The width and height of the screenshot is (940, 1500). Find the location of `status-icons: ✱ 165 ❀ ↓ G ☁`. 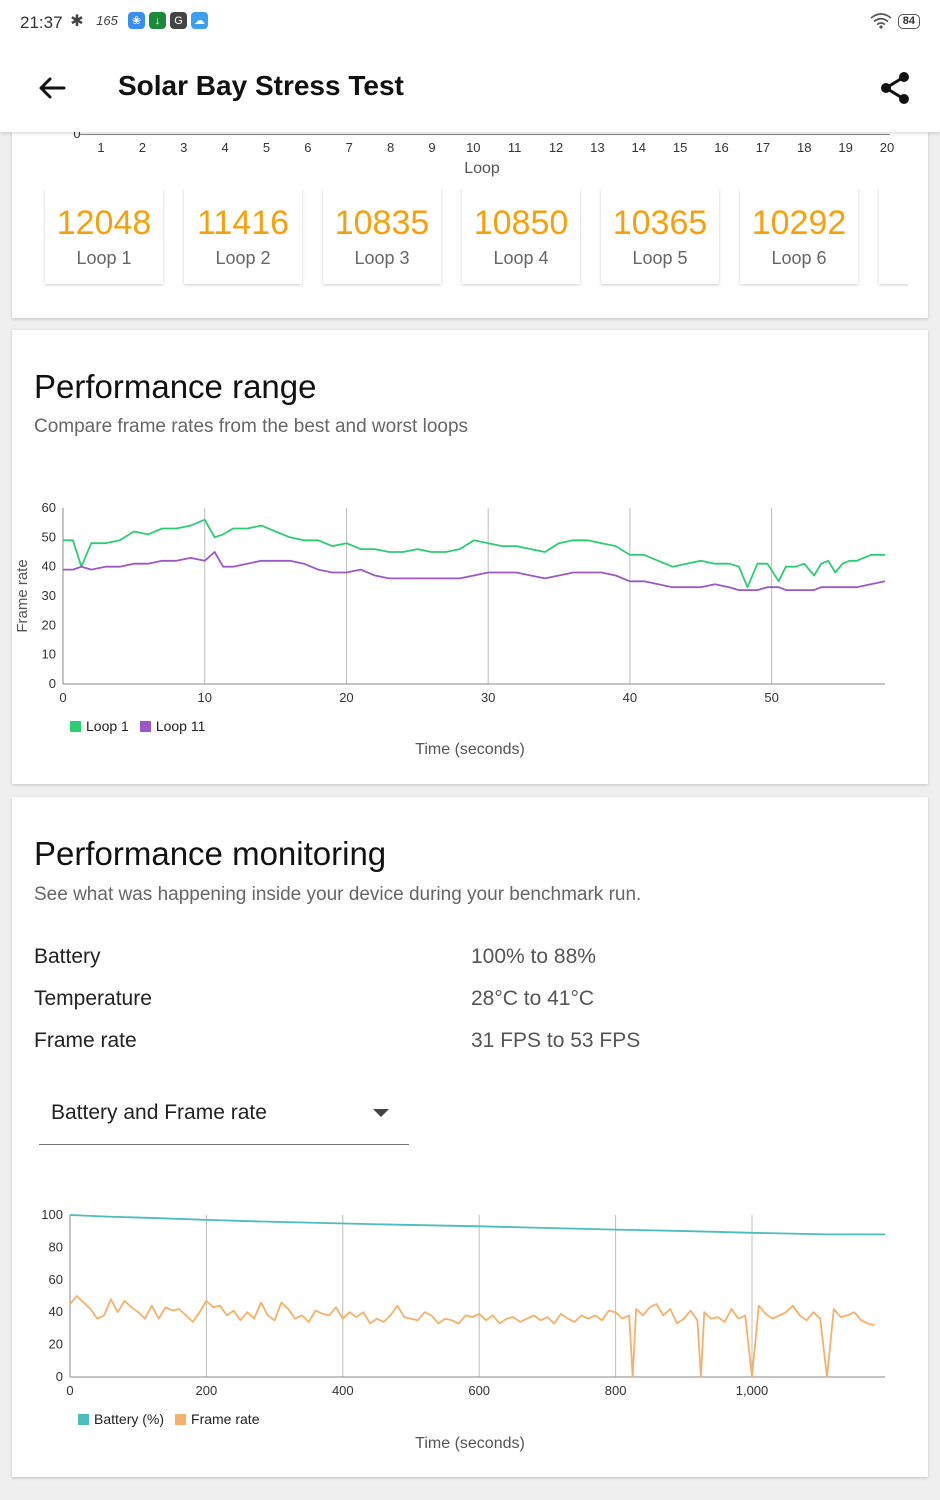

status-icons: ✱ 165 ❀ ↓ G ☁ is located at coordinates (138, 21).